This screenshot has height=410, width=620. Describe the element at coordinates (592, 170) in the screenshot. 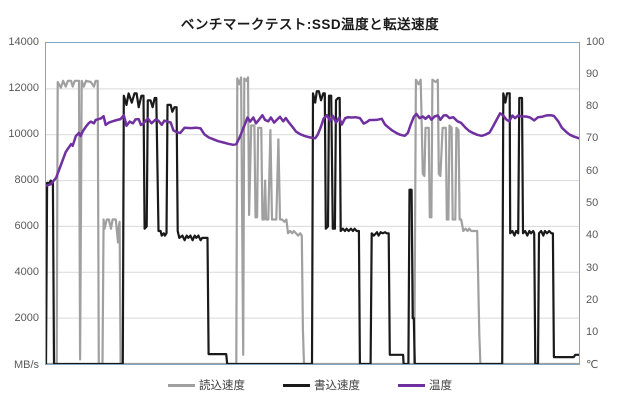

I see `y-right-tick-label: 60` at that location.